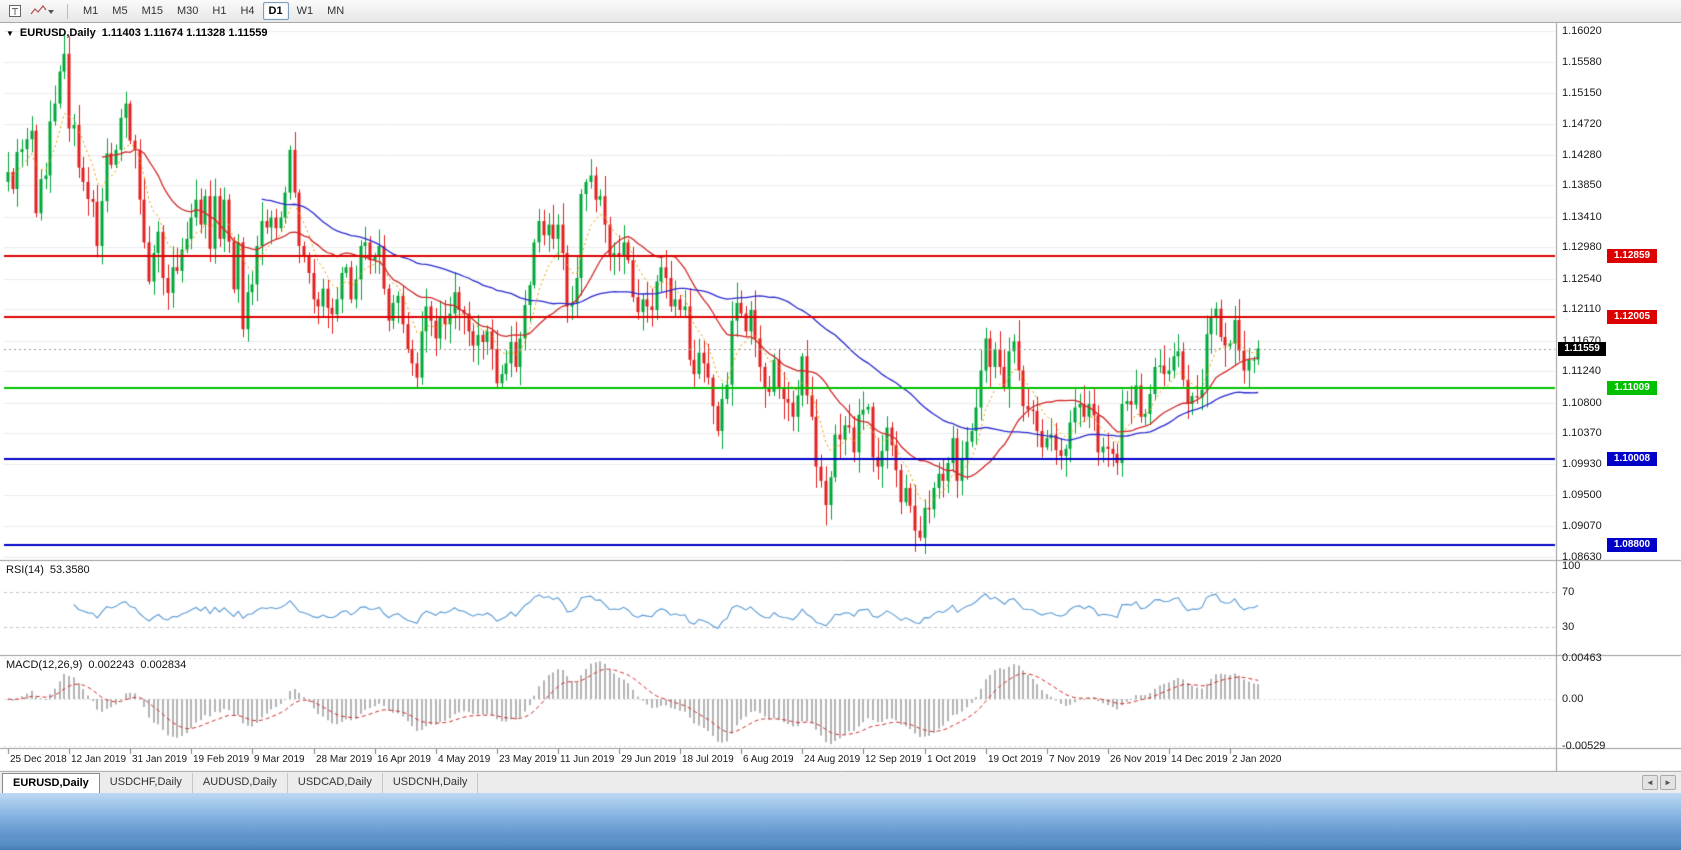 This screenshot has width=1681, height=850. What do you see at coordinates (44, 665) in the screenshot?
I see `macd-label: MACD(12,26,9)` at bounding box center [44, 665].